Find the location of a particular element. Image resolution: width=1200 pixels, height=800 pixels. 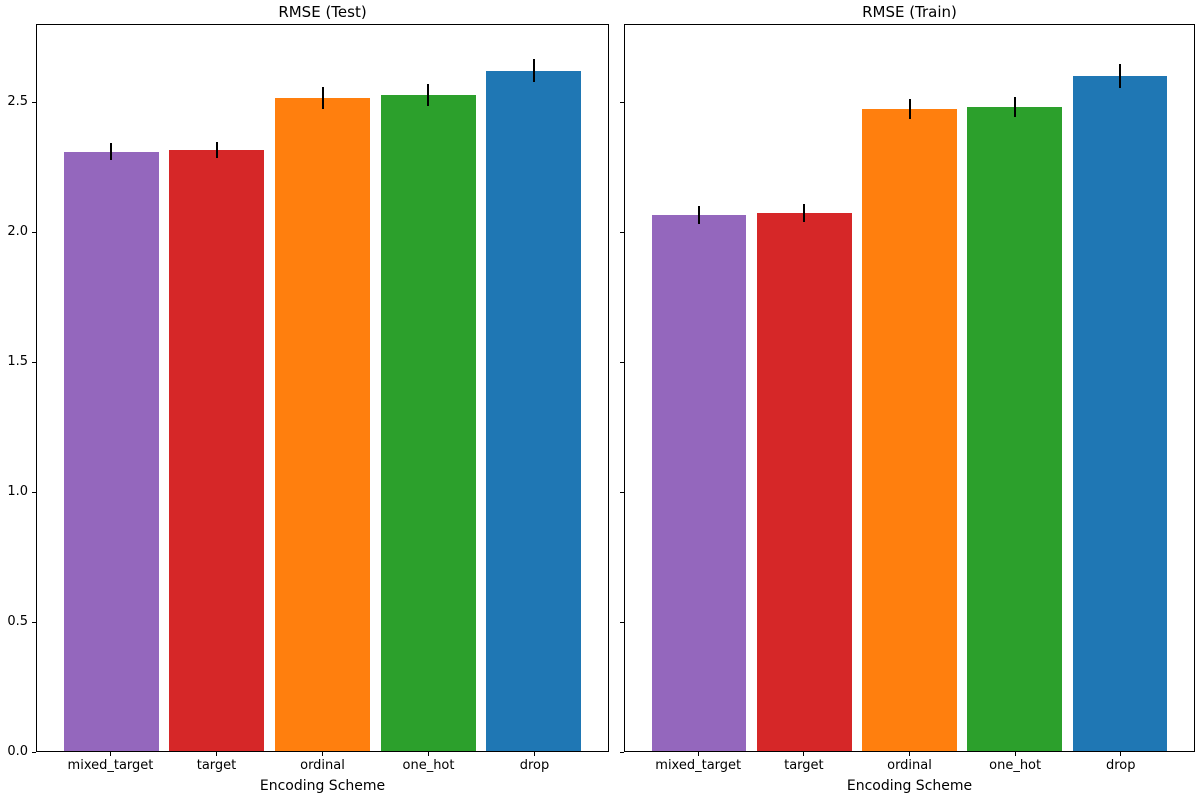

y-tick-label-0.5: 0.5 is located at coordinates (17, 621).